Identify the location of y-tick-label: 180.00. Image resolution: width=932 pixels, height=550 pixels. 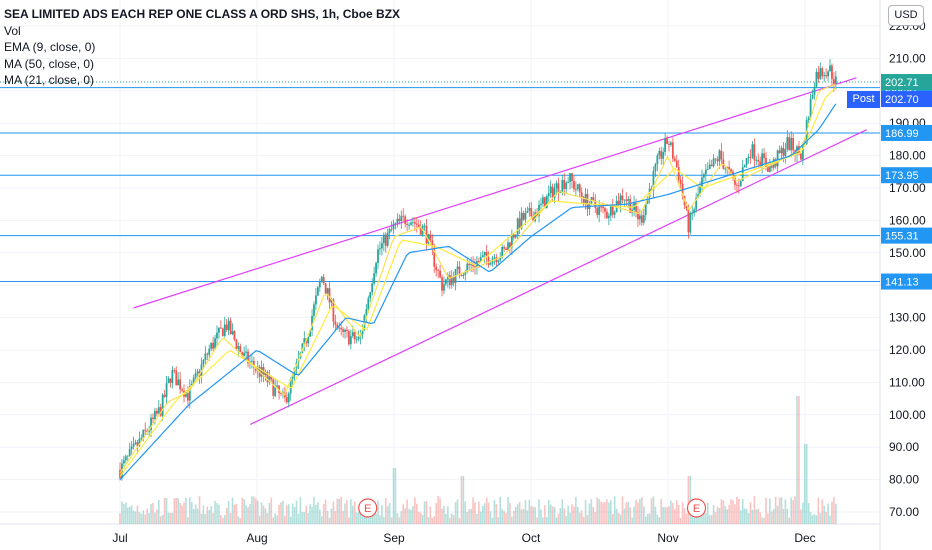
(907, 156).